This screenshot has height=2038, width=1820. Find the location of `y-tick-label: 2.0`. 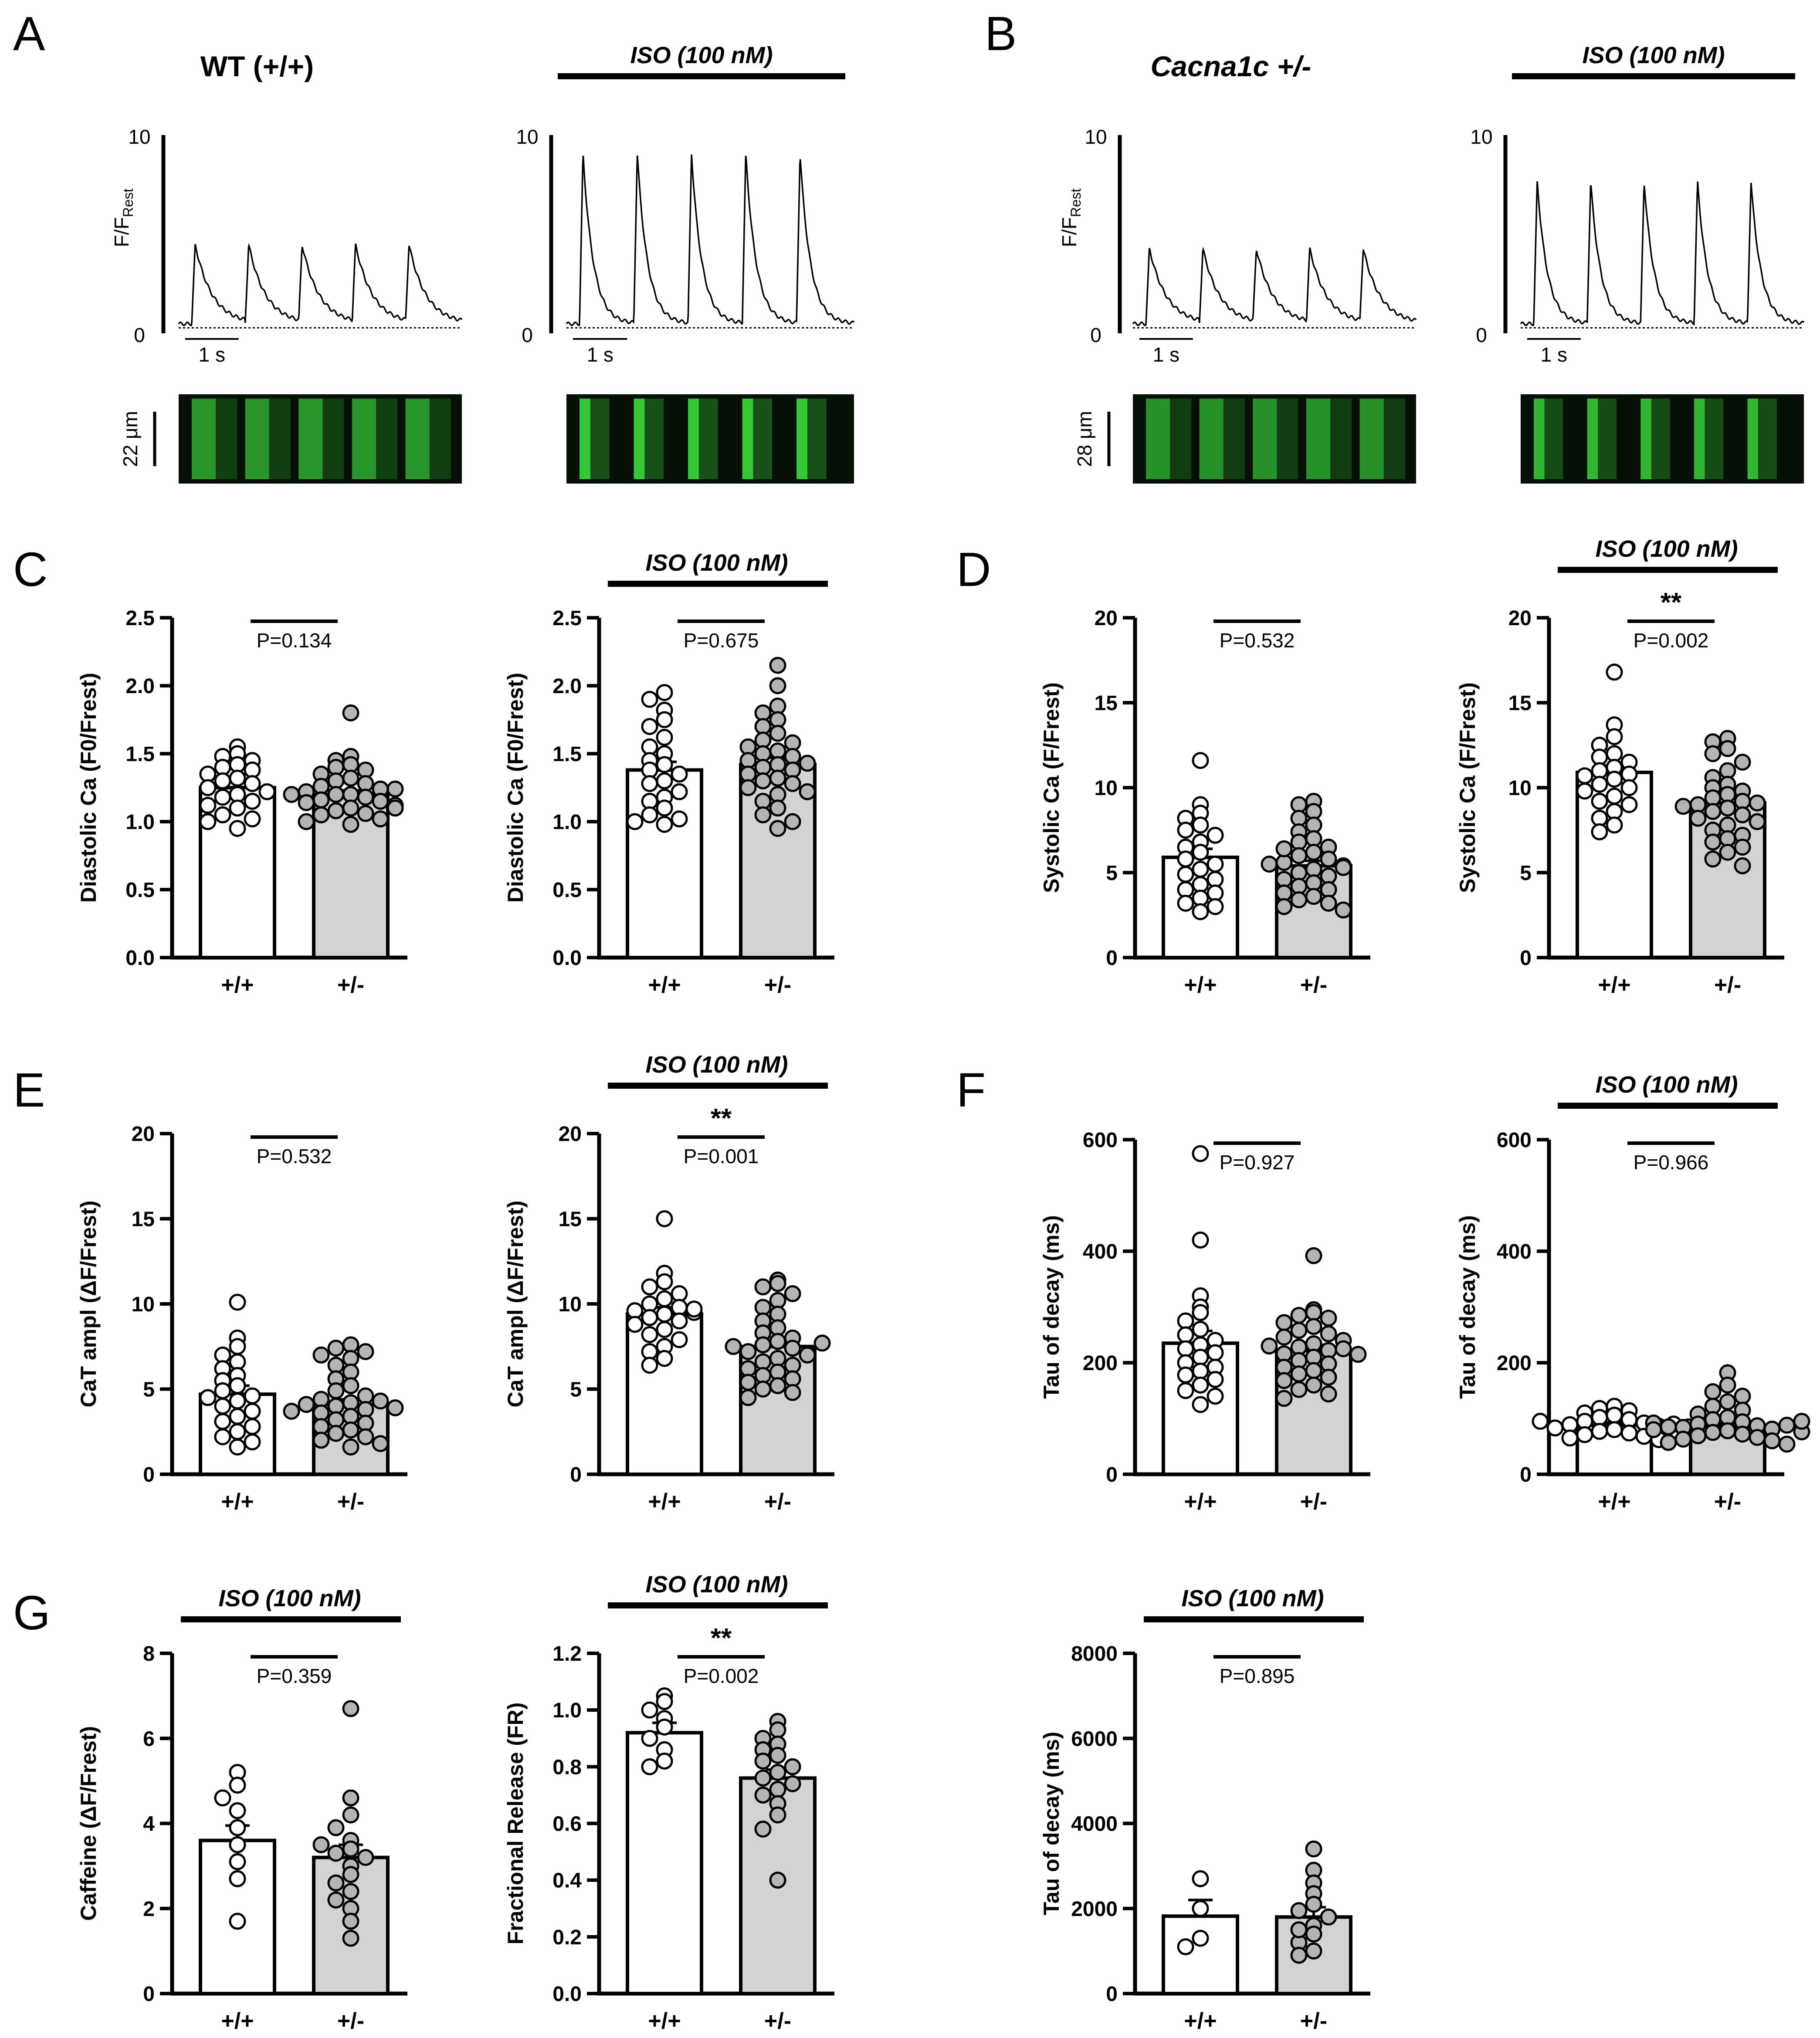

y-tick-label: 2.0 is located at coordinates (567, 686).